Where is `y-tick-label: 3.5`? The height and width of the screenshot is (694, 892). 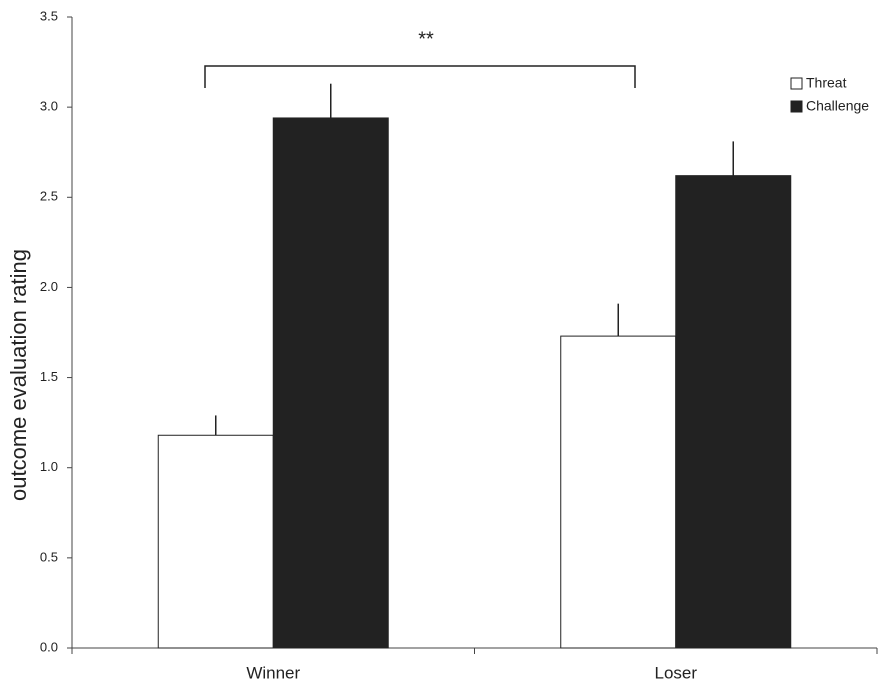 y-tick-label: 3.5 is located at coordinates (49, 15).